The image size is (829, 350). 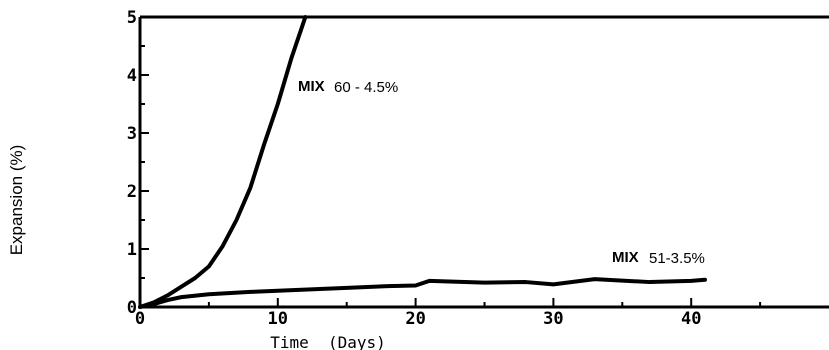 I want to click on x-tick-label: 40, so click(x=691, y=319).